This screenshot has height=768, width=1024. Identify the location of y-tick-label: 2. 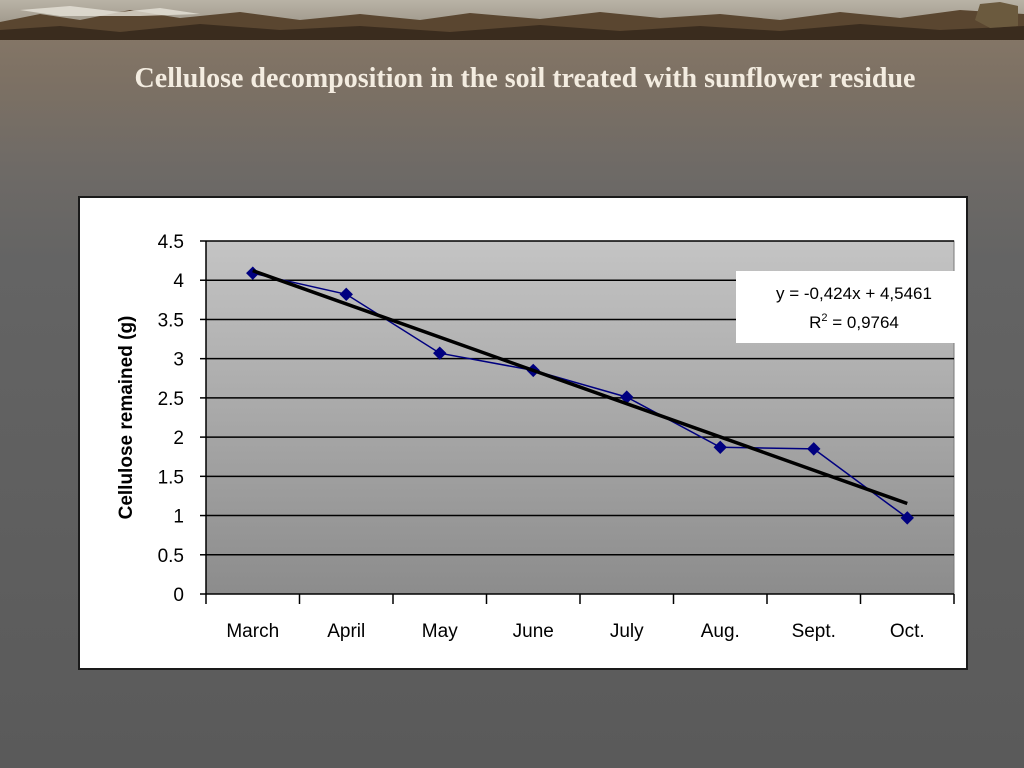
(178, 438).